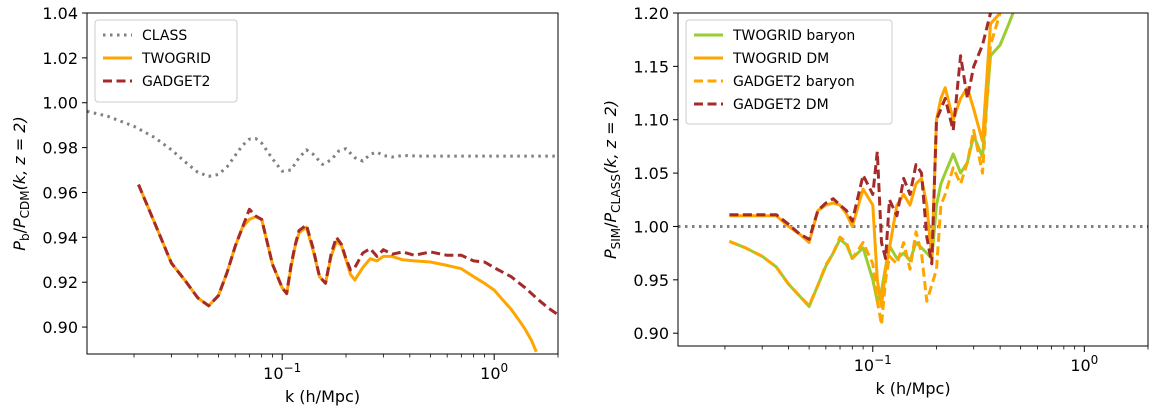 This screenshot has height=410, width=1155. Describe the element at coordinates (60, 148) in the screenshot. I see `y-tick-label: 0.98` at that location.